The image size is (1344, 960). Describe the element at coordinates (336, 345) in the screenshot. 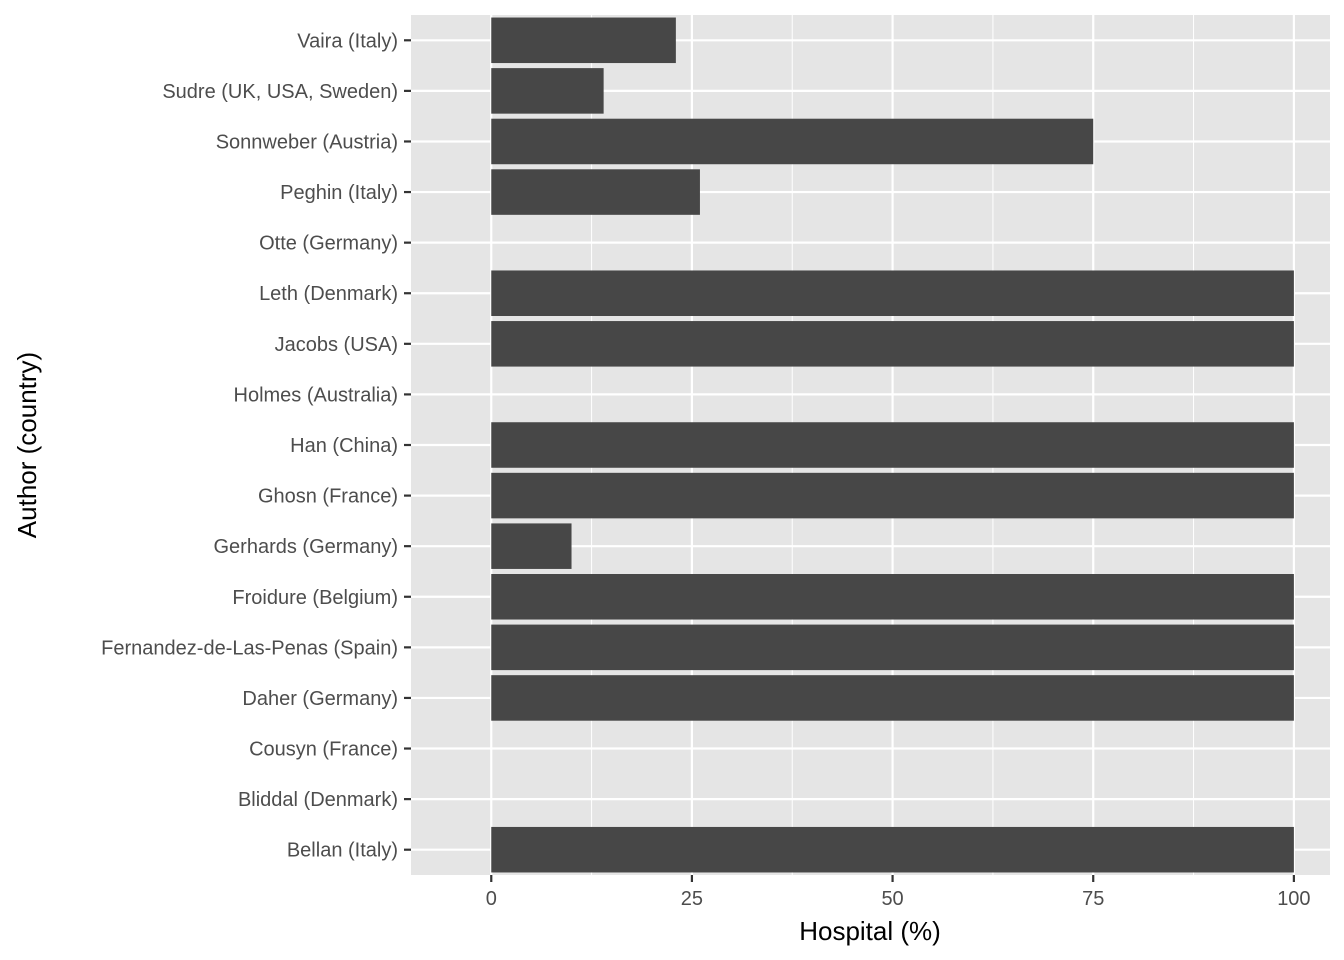

I see `y-tick-label: Jacobs (USA)` at that location.